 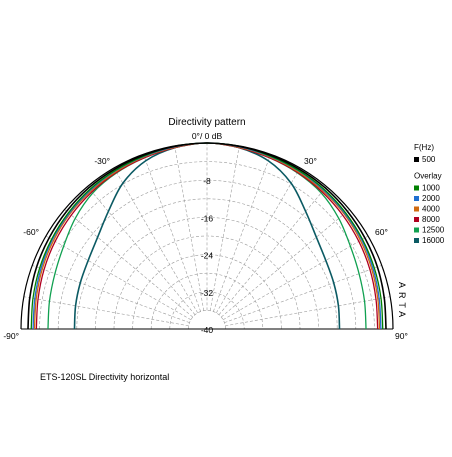 I want to click on legend-entry: 8000, so click(x=431, y=219).